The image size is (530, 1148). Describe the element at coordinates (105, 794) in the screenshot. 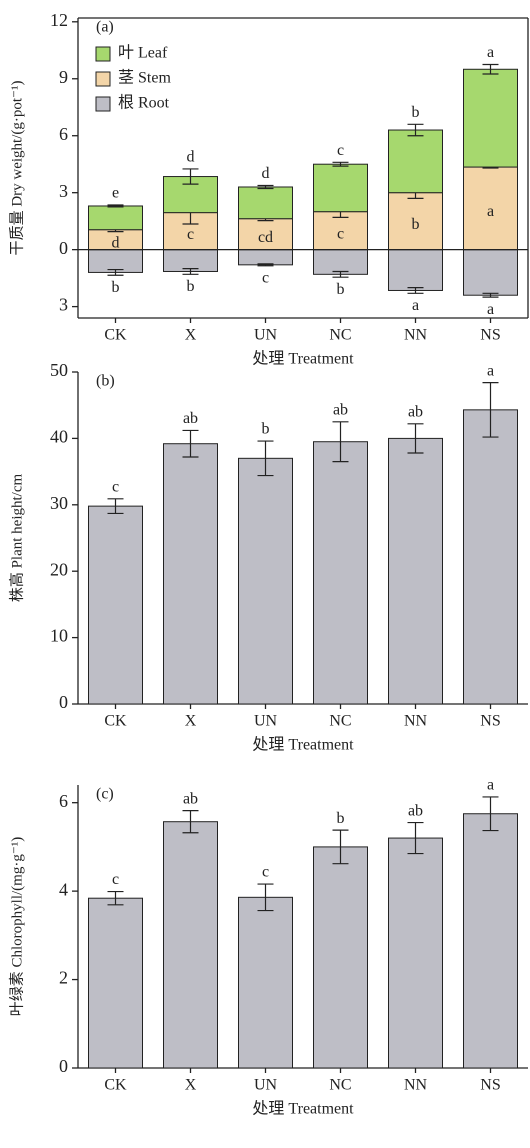

I see `panel-label: (c)` at that location.